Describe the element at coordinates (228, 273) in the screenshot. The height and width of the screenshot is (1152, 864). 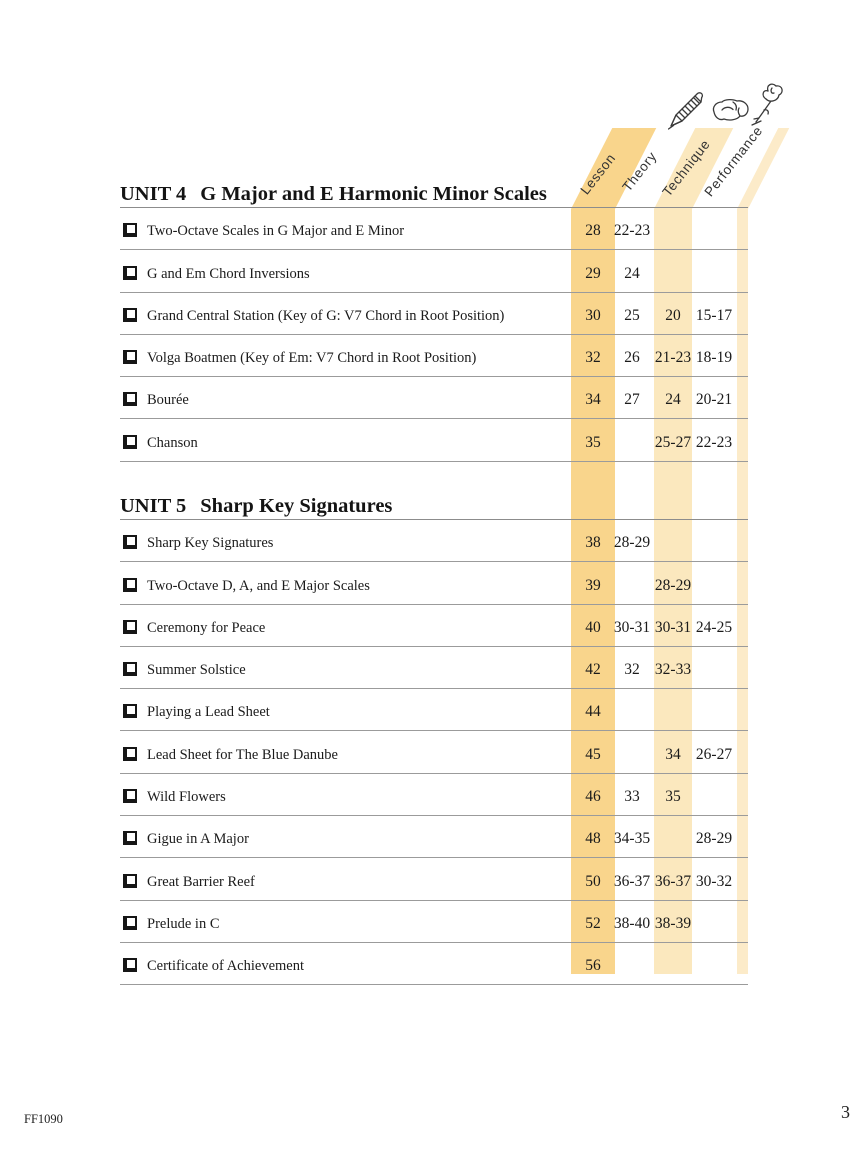
I see `row-title: G and Em Chord Inversions` at that location.